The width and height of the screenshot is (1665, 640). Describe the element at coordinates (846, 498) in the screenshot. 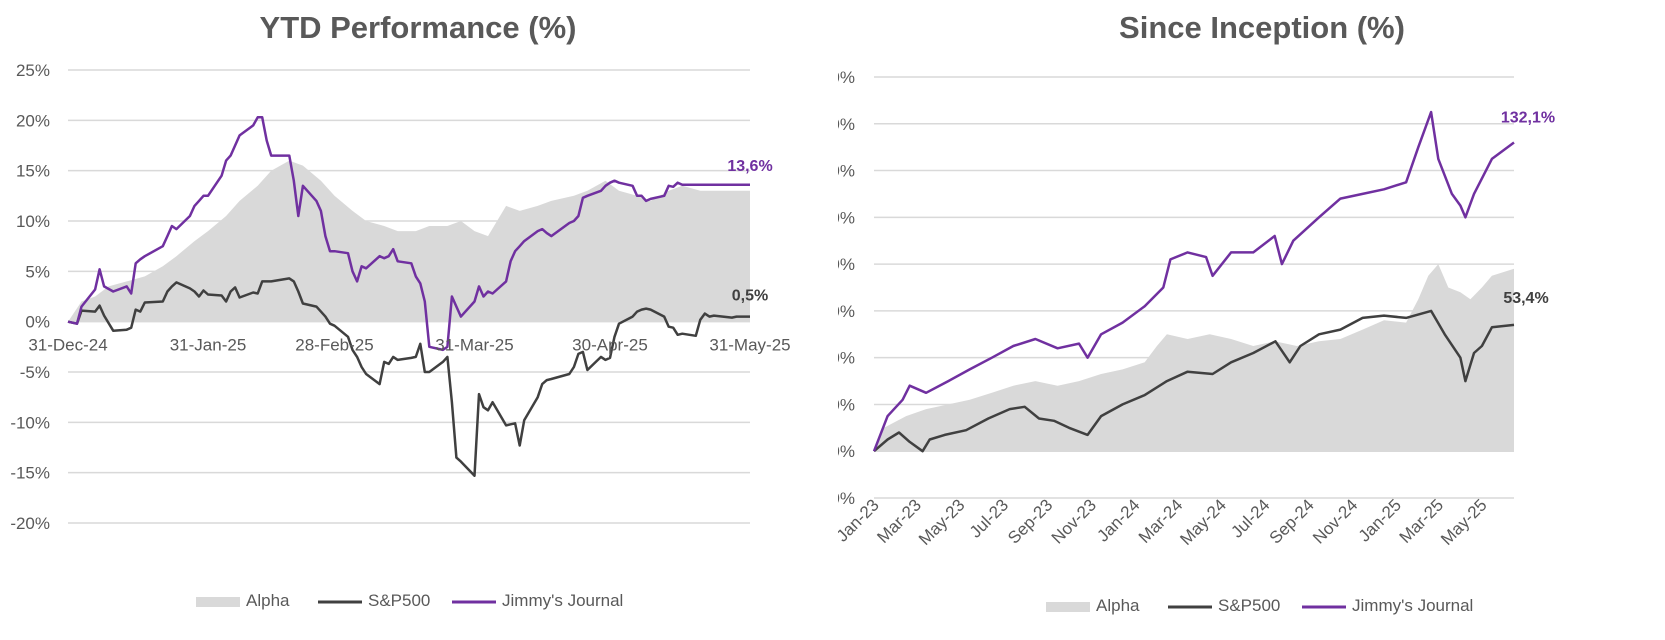

I see `since-inception-y-tick-label: -20%` at that location.